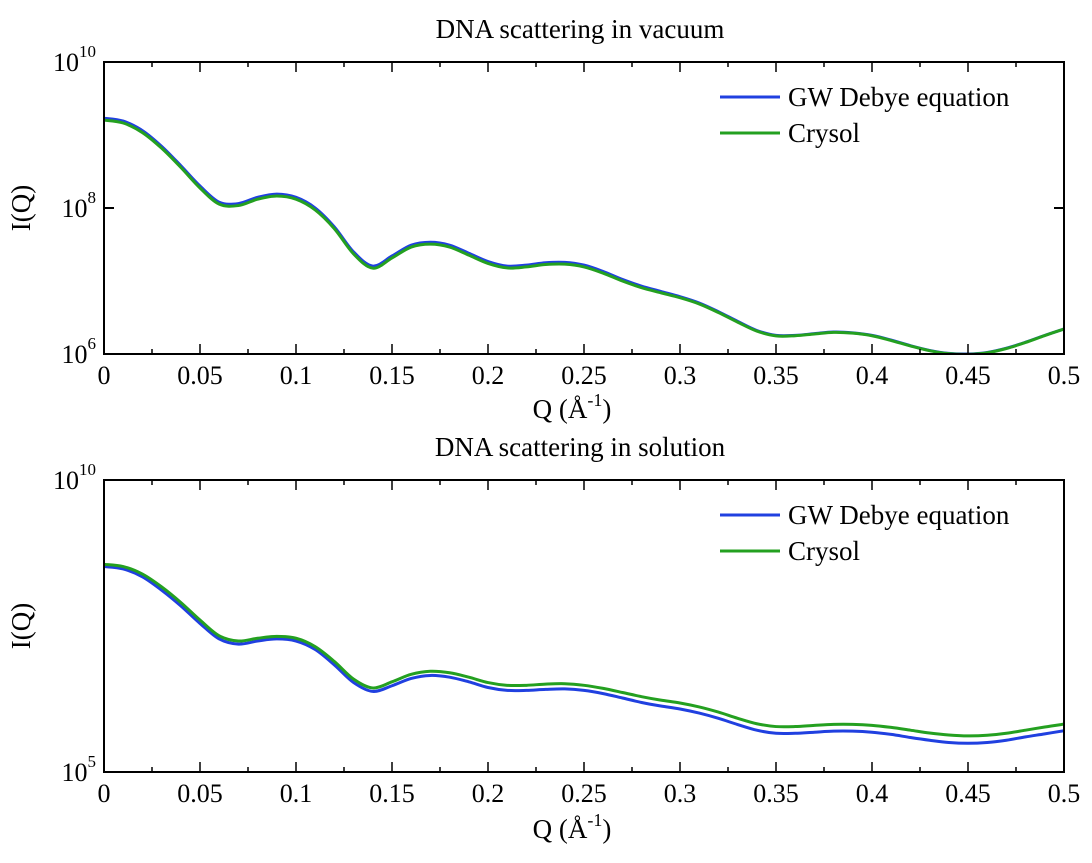 The image size is (1092, 863). I want to click on y-tick-label: 10⁶, so click(79, 351).